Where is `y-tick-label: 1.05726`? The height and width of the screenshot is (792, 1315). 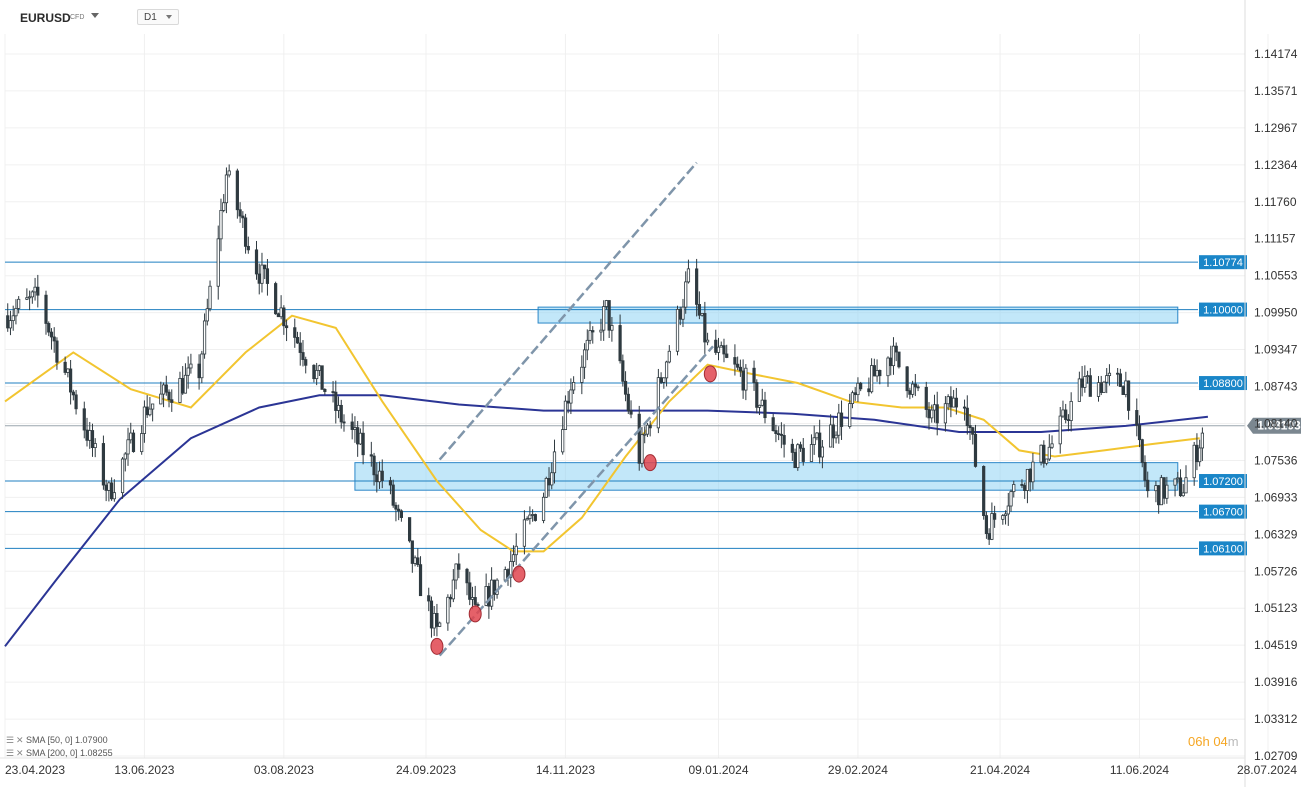
y-tick-label: 1.05726 is located at coordinates (1276, 571).